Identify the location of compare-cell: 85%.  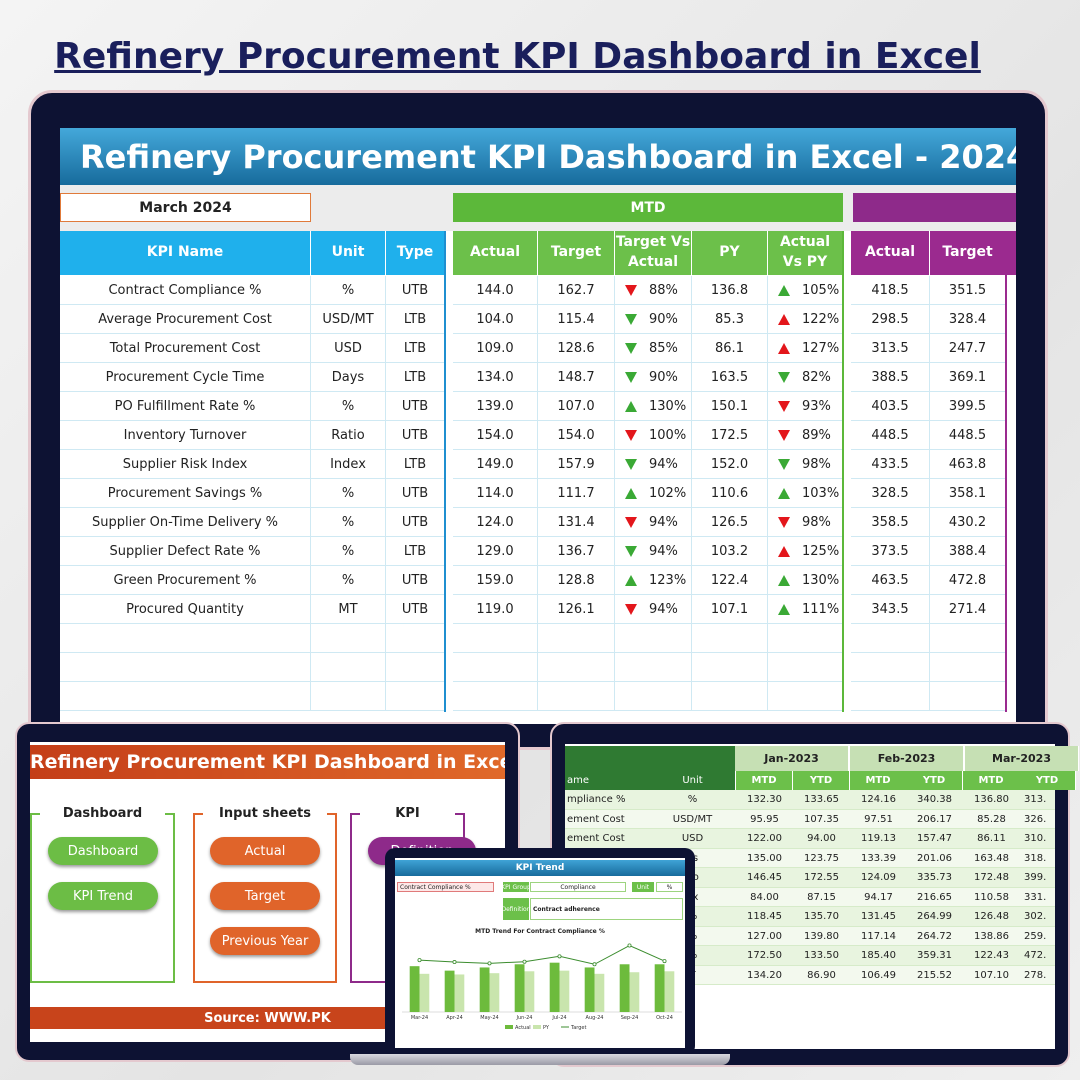
(653, 348).